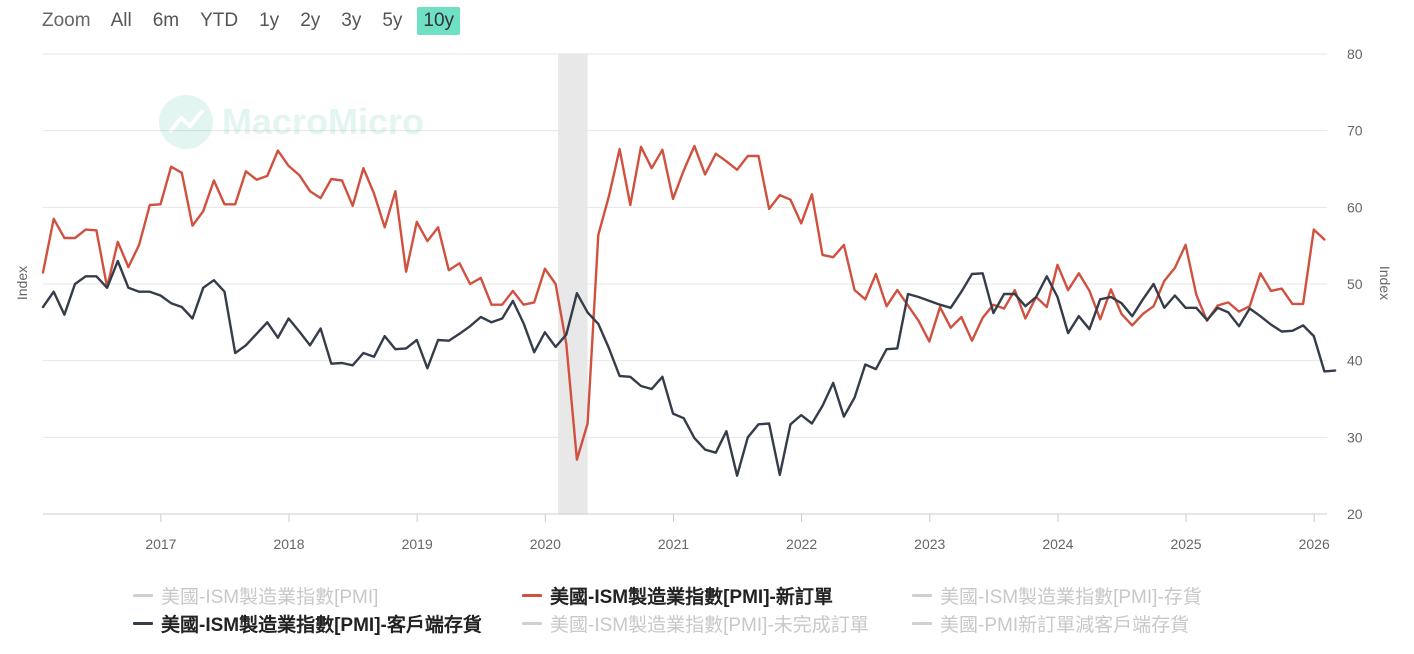 The width and height of the screenshot is (1414, 654). I want to click on zoom-bar: Zoom All 6m YTD 1y 2y 3y 5y 10y, so click(255, 21).